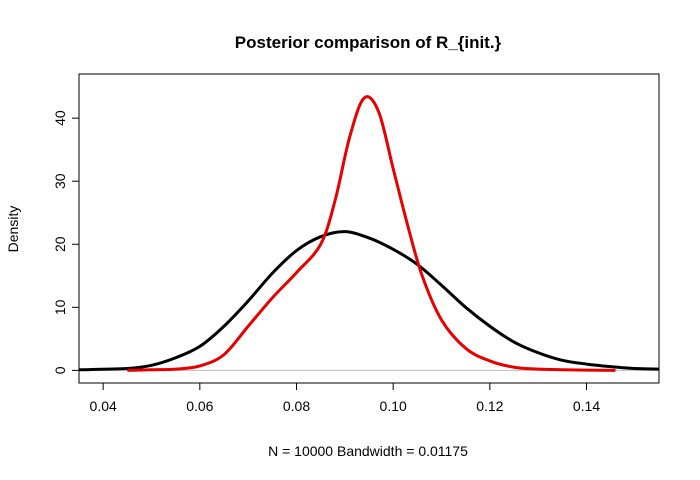 The height and width of the screenshot is (480, 700). Describe the element at coordinates (345, 398) in the screenshot. I see `x-axis: 0.04 0.06 0.08 0.10 0.12 0.14` at that location.